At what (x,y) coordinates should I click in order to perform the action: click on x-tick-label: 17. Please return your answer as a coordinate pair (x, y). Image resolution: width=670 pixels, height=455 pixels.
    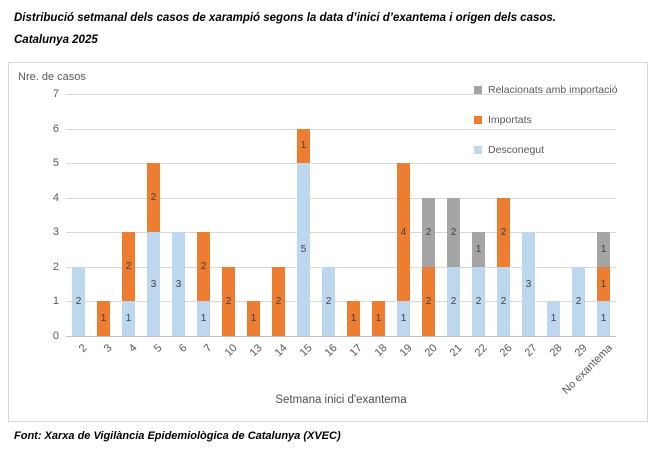
    Looking at the image, I should click on (356, 351).